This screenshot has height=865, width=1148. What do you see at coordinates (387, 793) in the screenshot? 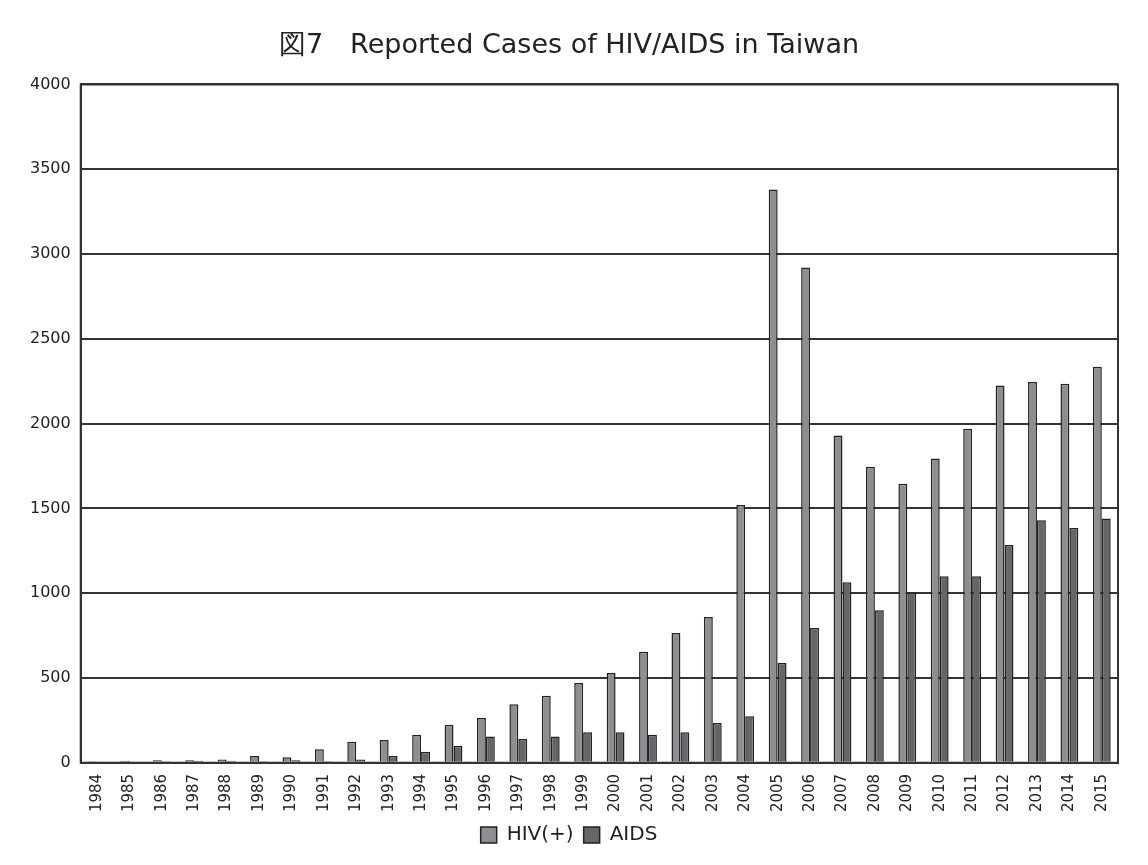
I see `x-tick-label: 1993` at bounding box center [387, 793].